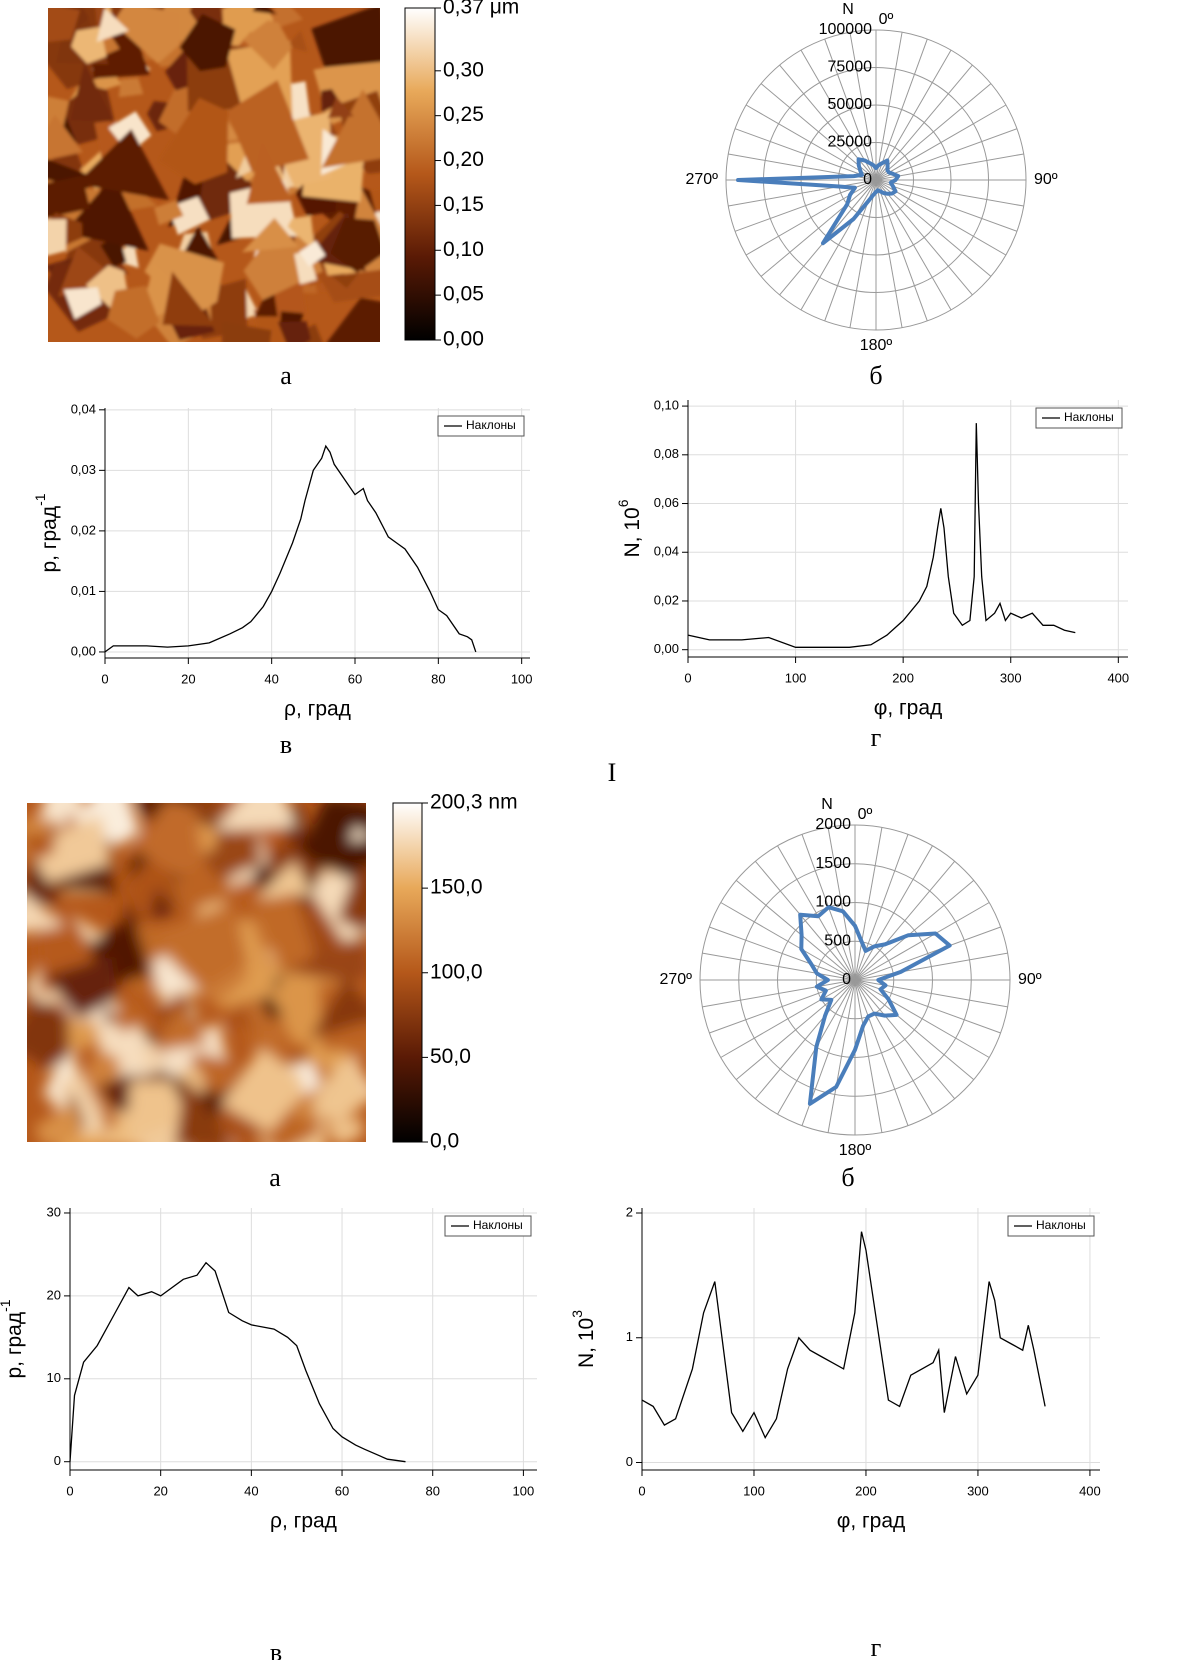  I want to click on radial-tick-label: 1000, so click(833, 902).